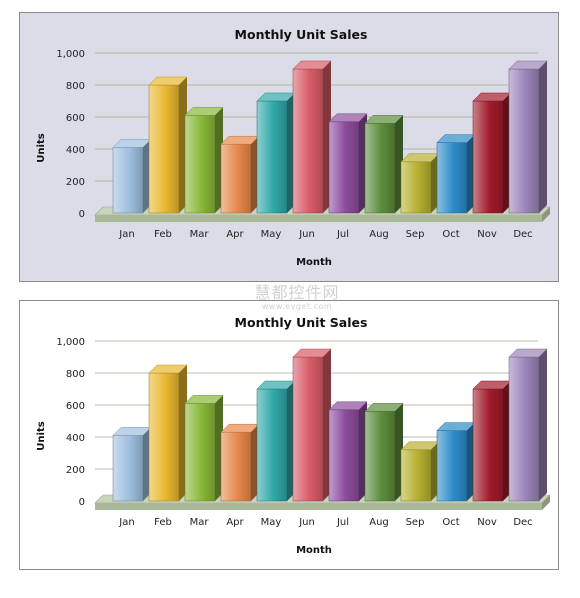 This screenshot has width=580, height=598. I want to click on bar-apr, so click(240, 174).